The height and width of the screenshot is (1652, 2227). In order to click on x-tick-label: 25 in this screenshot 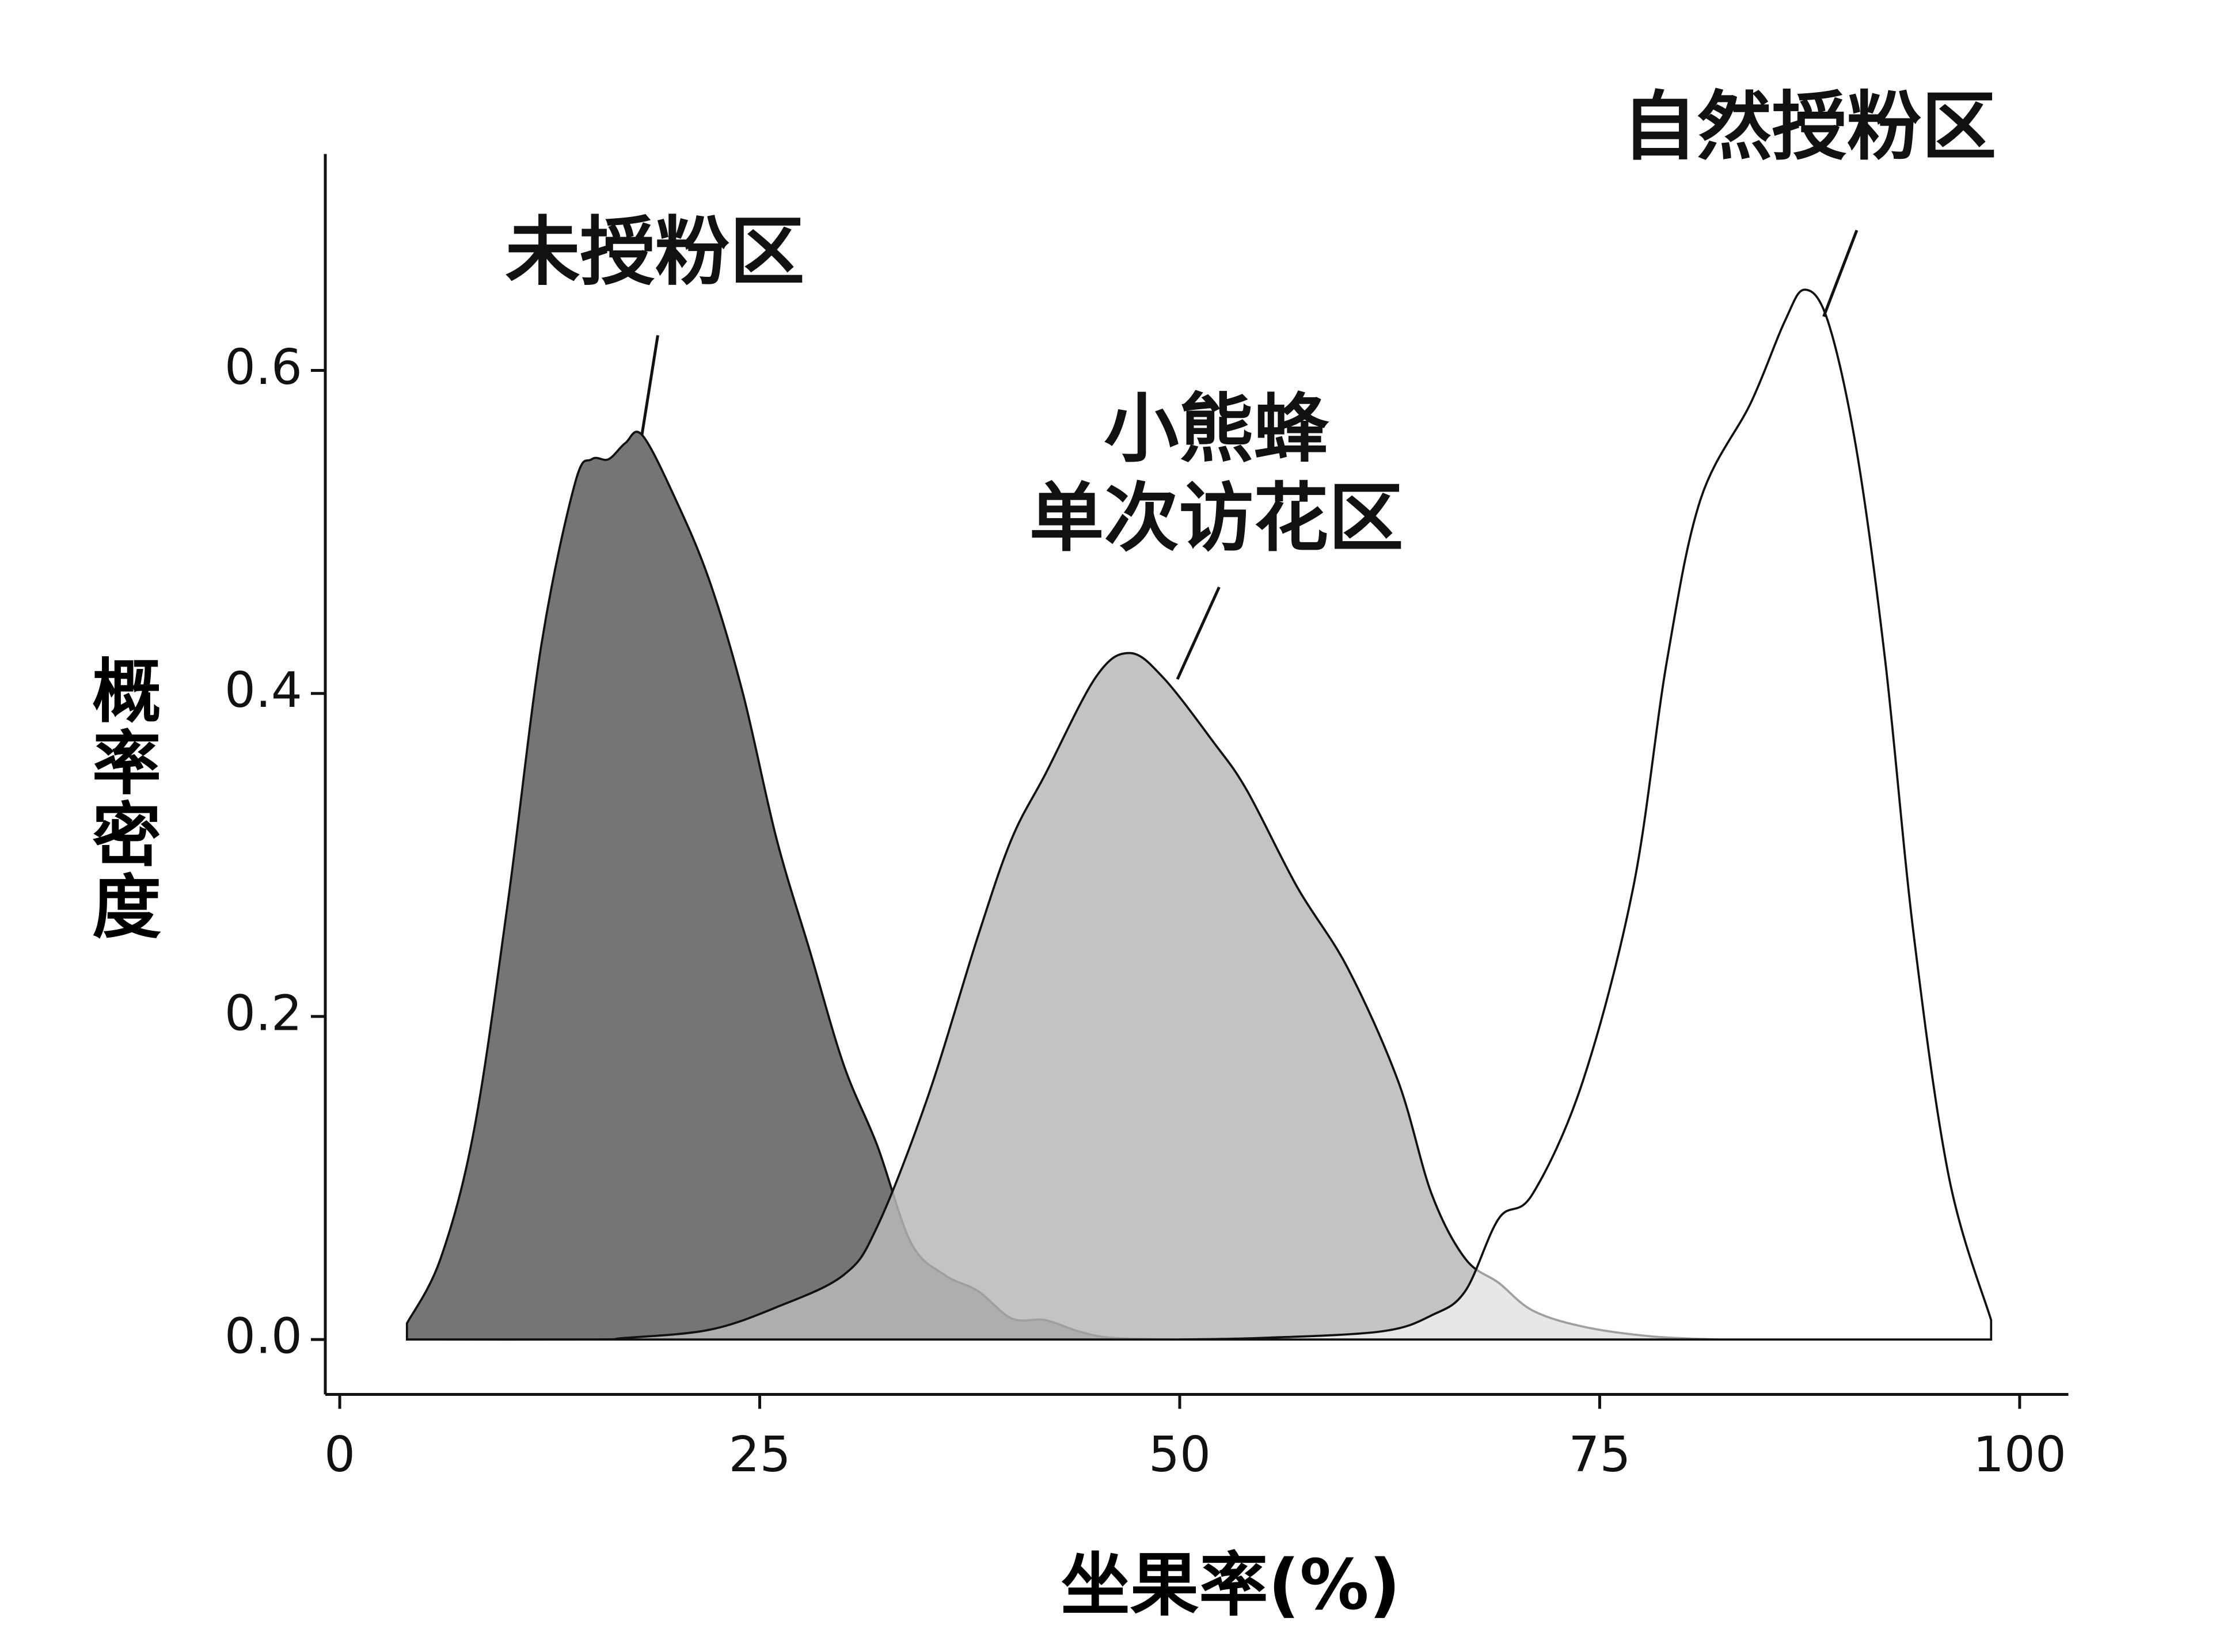, I will do `click(759, 1454)`.